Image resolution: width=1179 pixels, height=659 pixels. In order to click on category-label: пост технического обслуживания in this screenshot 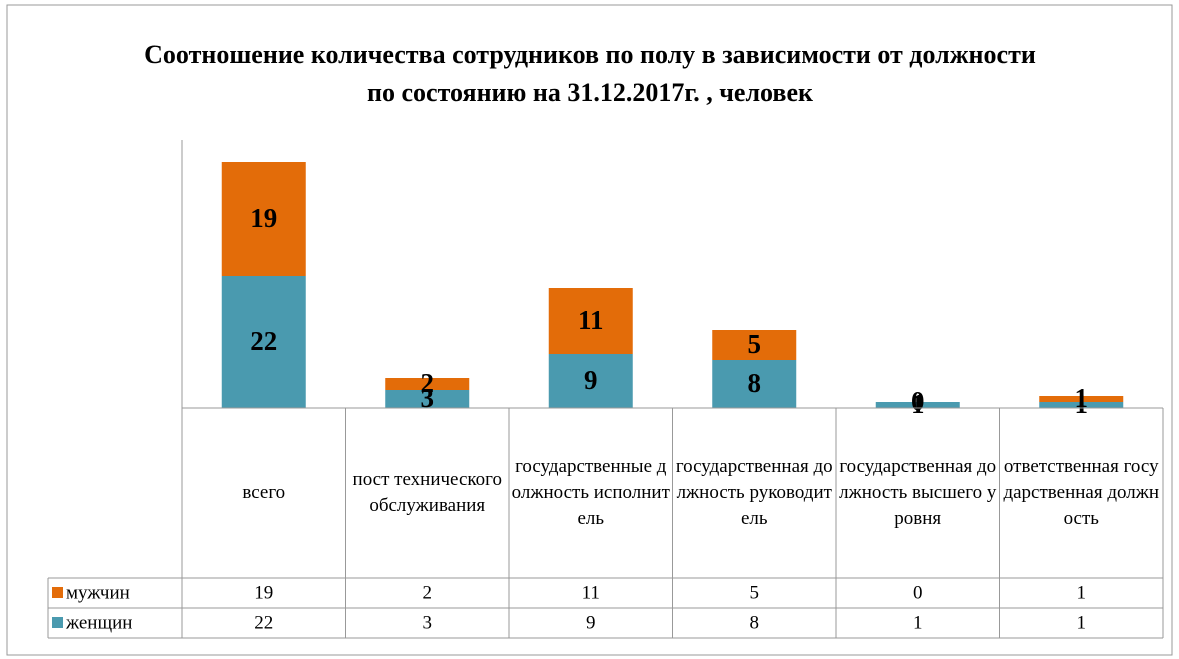, I will do `click(427, 492)`.